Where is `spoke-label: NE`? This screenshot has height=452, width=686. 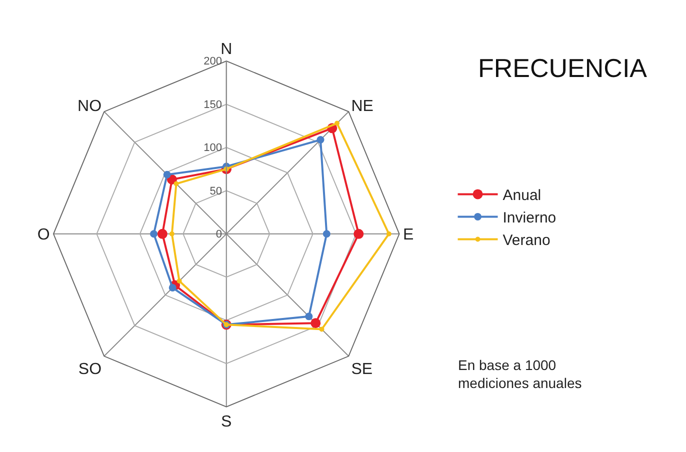
spoke-label: NE is located at coordinates (362, 106).